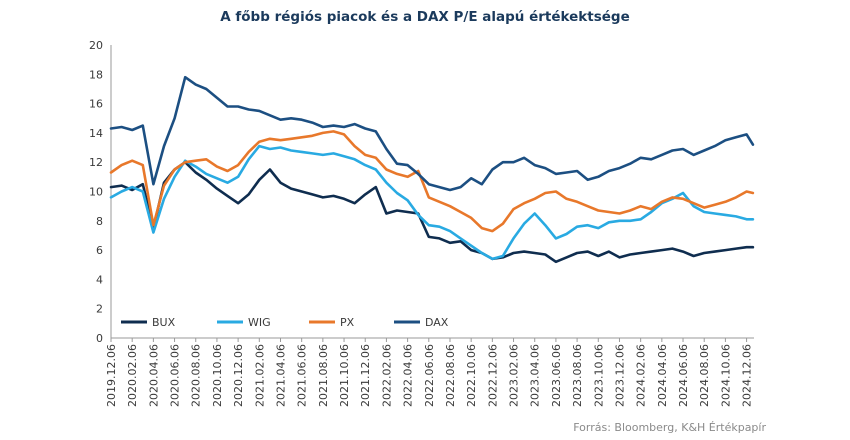 This screenshot has width=850, height=440. Describe the element at coordinates (471, 375) in the screenshot. I see `x-tick-label: 2022.10.06` at that location.